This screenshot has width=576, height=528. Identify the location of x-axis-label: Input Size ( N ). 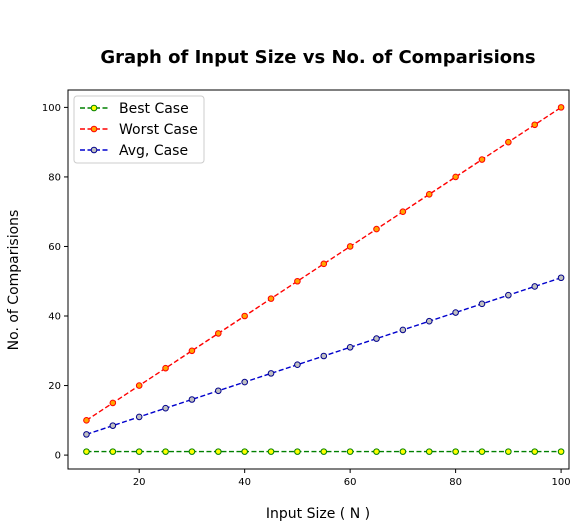
(318, 514).